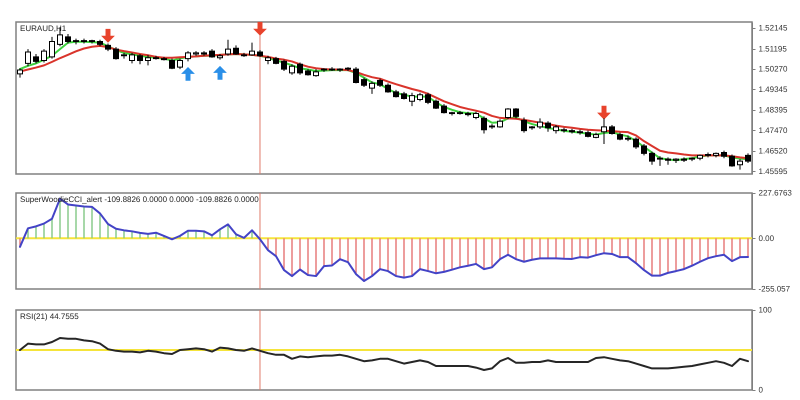 Image resolution: width=800 pixels, height=400 pixels. I want to click on y-tick-label: 1.46520, so click(773, 151).